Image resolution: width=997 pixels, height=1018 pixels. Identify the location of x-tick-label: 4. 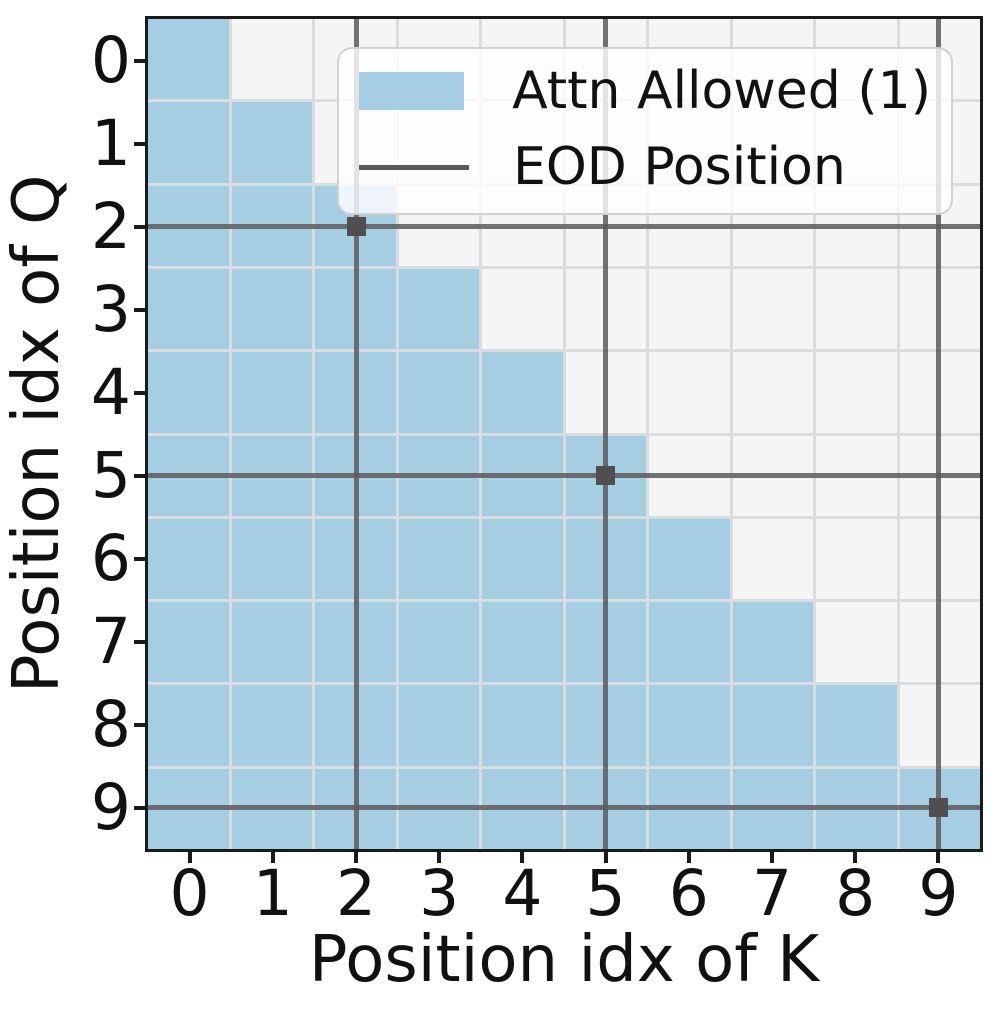
(522, 893).